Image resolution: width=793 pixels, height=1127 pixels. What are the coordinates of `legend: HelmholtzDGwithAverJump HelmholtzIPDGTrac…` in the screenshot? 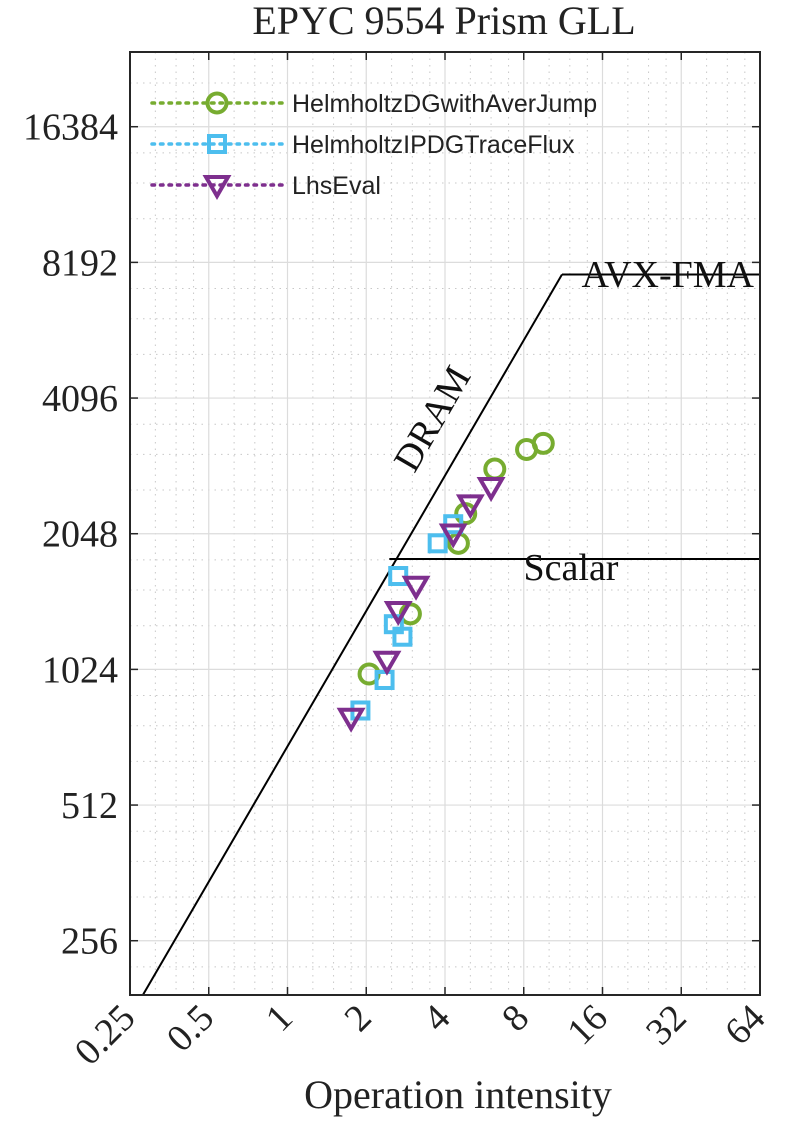 It's located at (373, 145).